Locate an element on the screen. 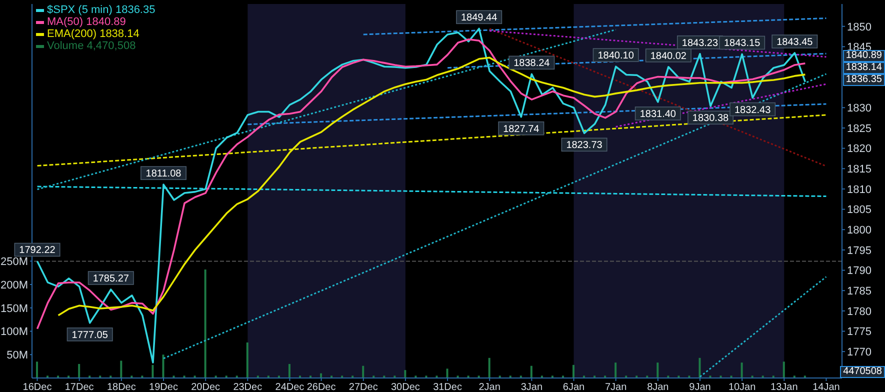 This screenshot has height=392, width=885. legend-label: EMA(200) 1838.14 is located at coordinates (93, 34).